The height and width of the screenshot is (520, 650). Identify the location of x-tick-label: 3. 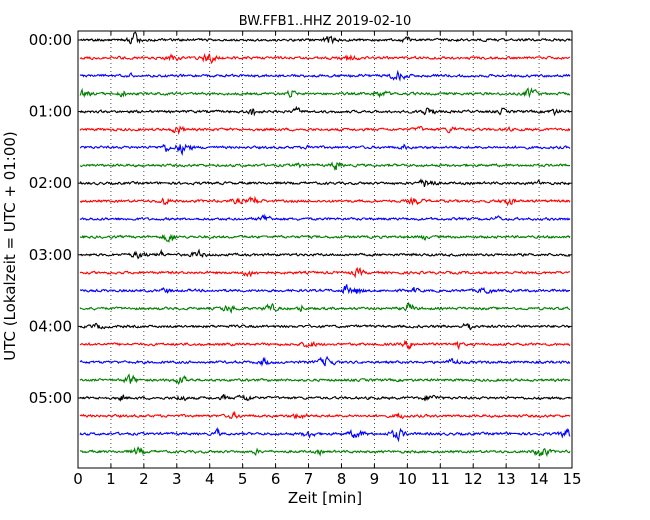
(177, 479).